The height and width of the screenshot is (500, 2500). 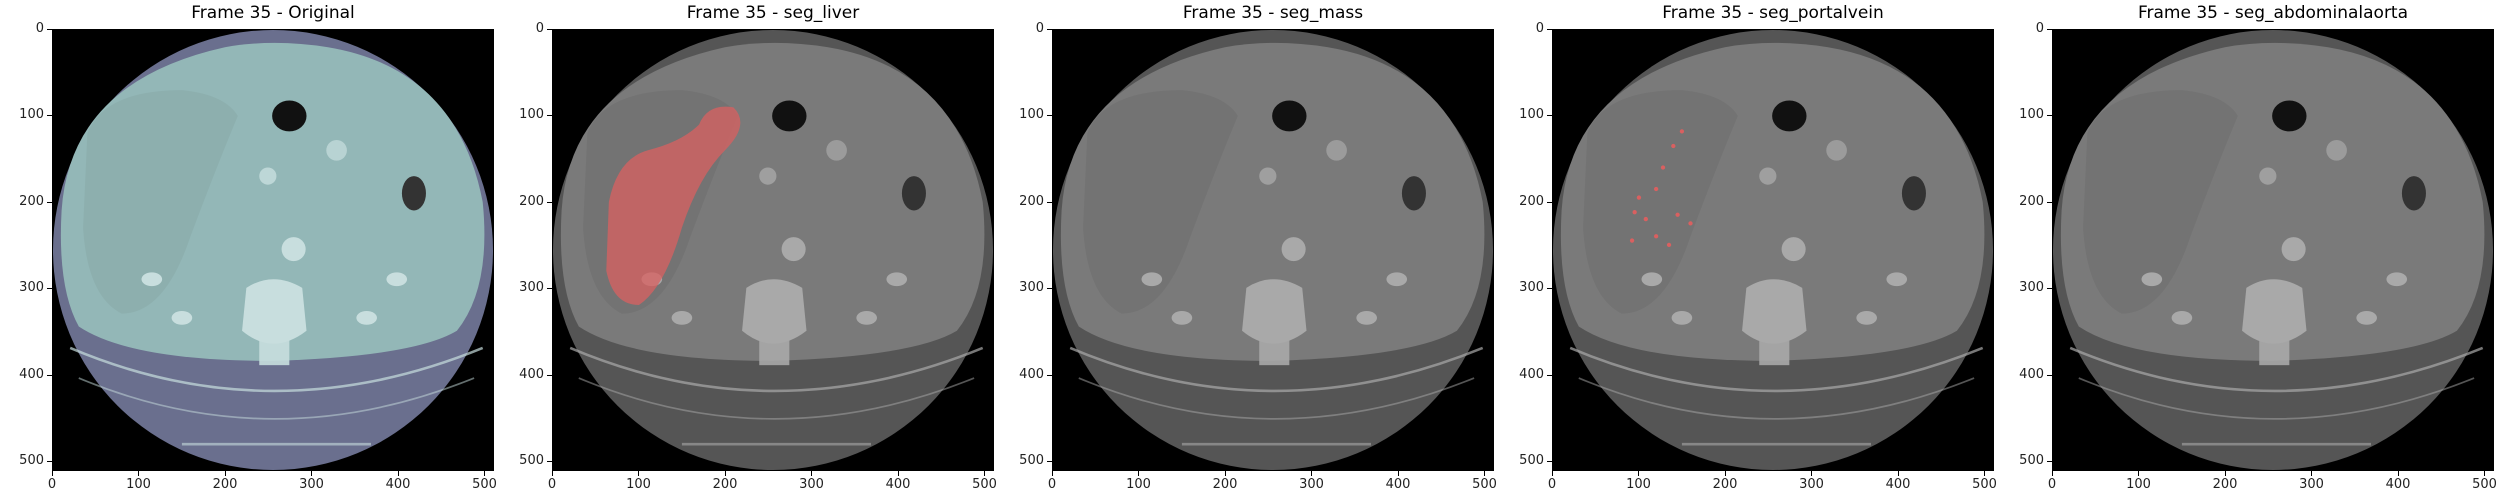 I want to click on panel-title: Frame 35 - seg_abdominalaorta, so click(x=2273, y=13).